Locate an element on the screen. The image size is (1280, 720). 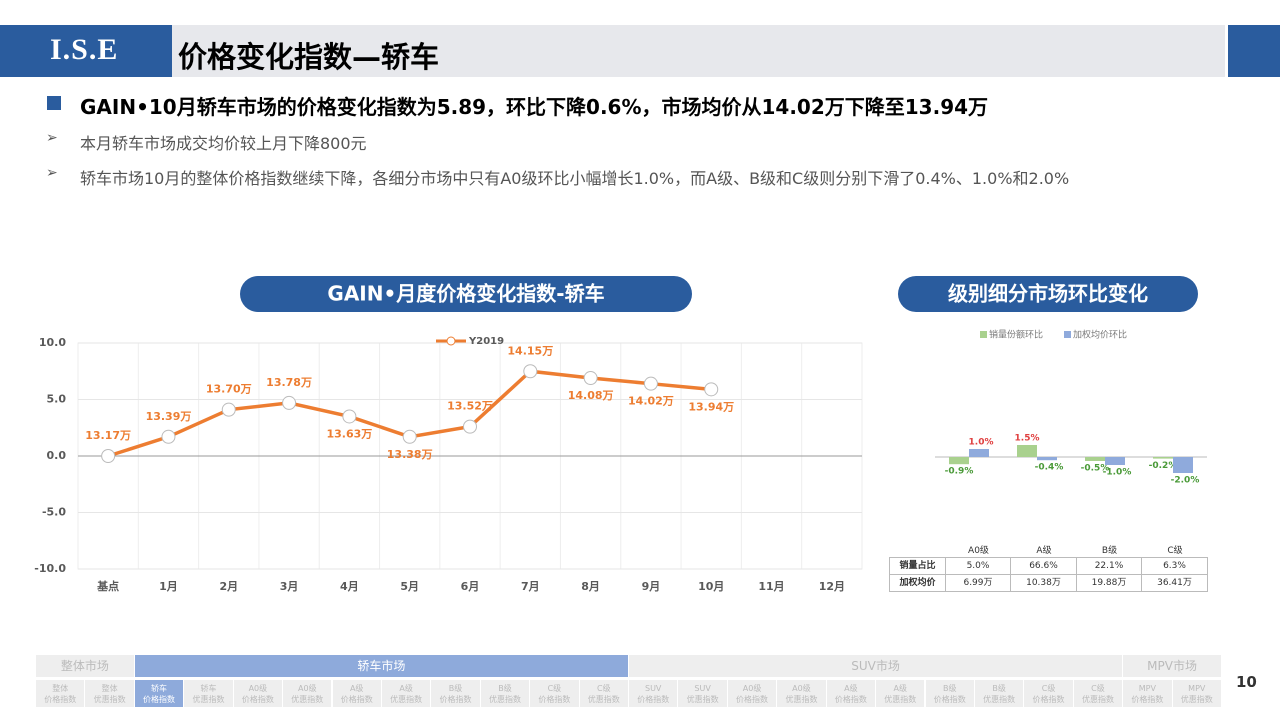
data-label: -0.2% is located at coordinates (1163, 466).